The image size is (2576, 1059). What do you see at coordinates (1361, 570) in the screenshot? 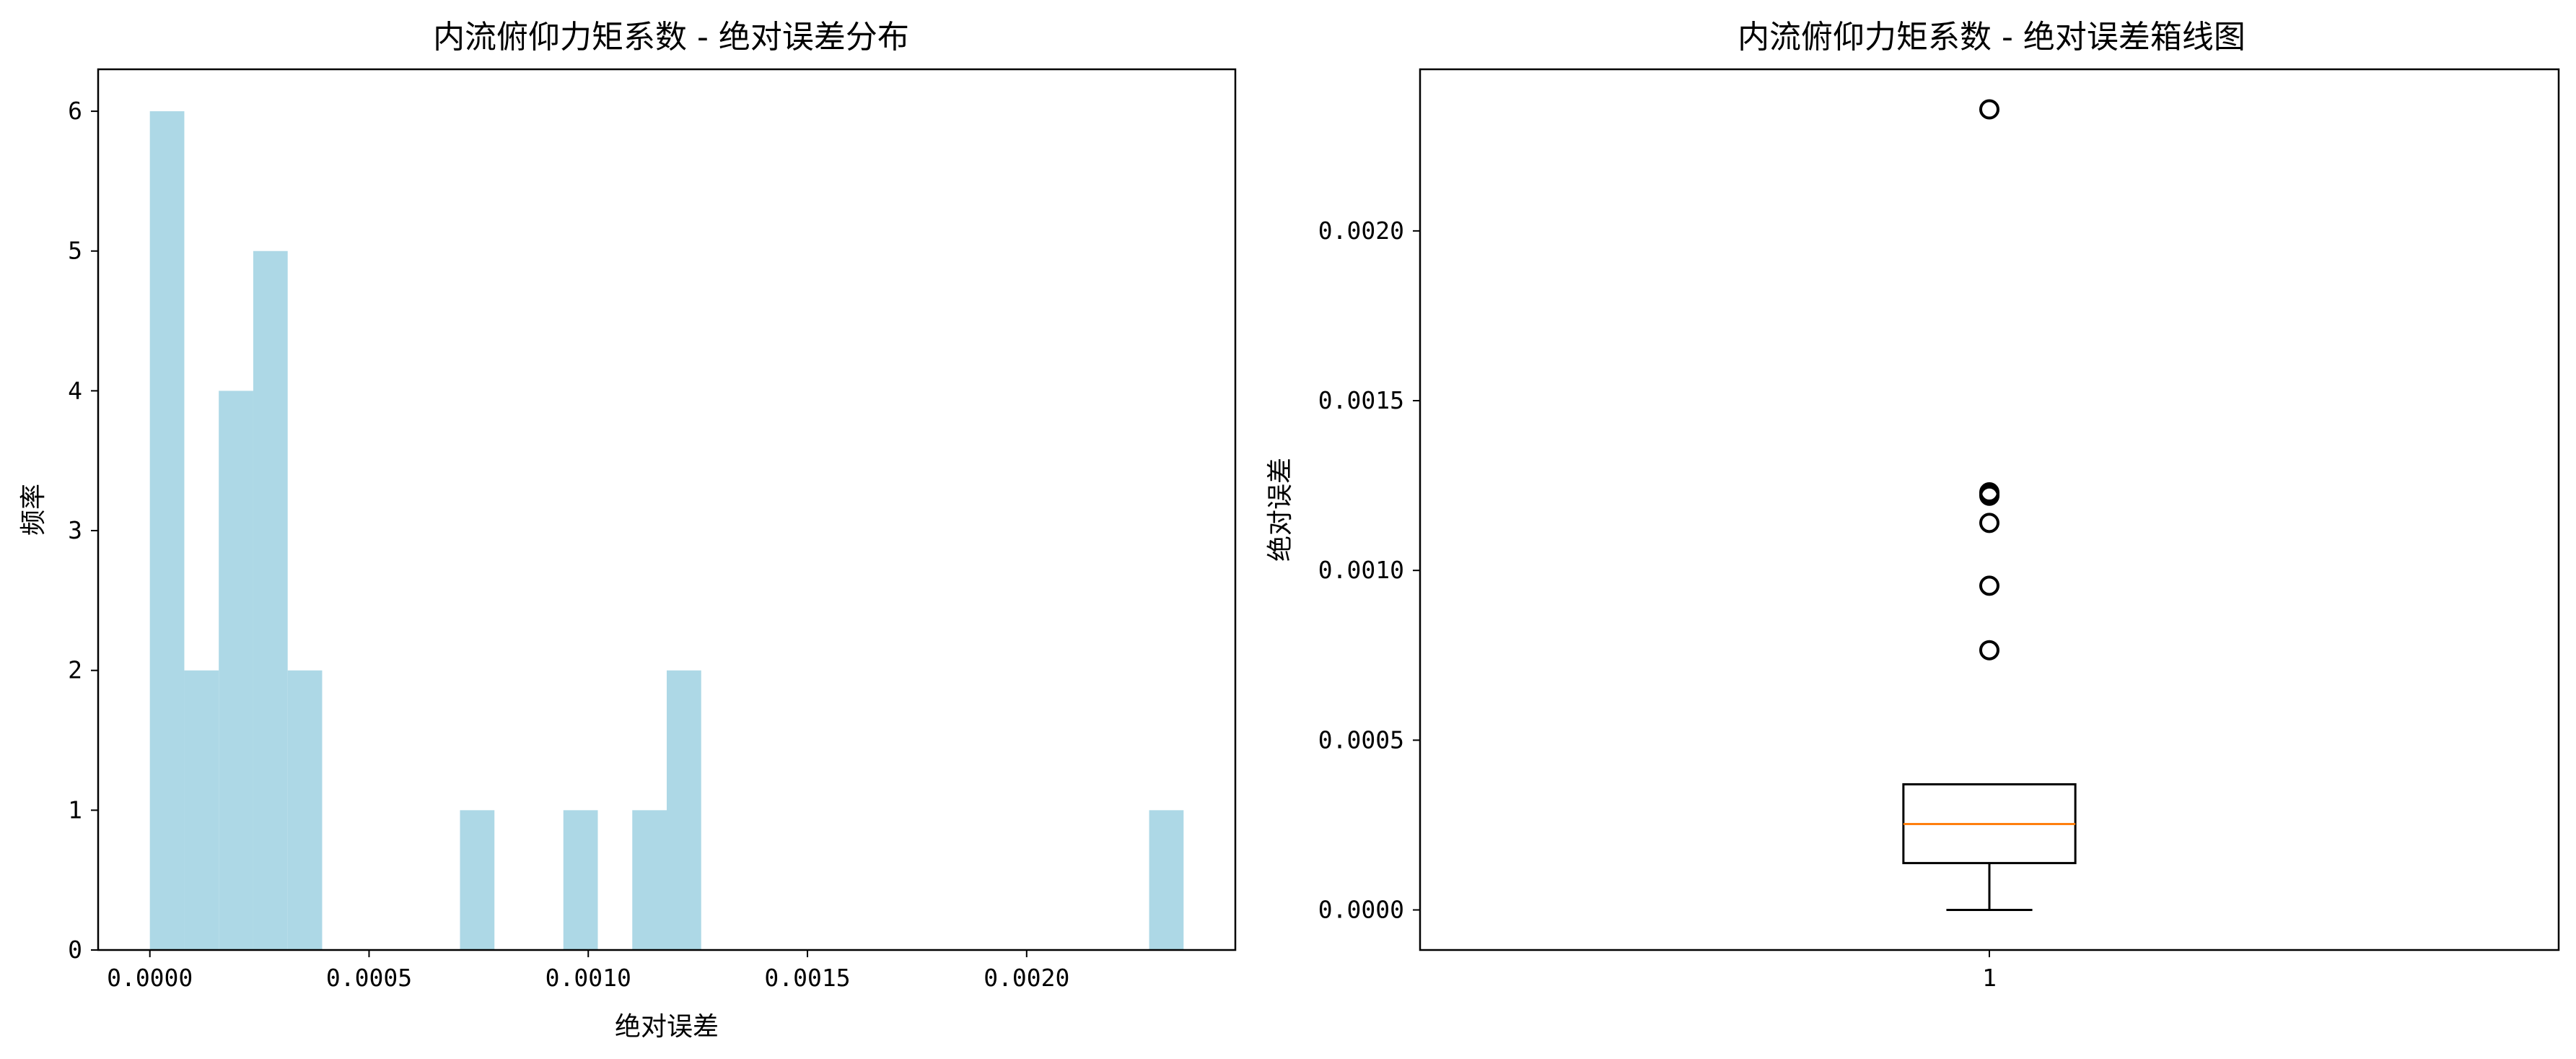
I see `y-tick-label: 0.0010` at bounding box center [1361, 570].